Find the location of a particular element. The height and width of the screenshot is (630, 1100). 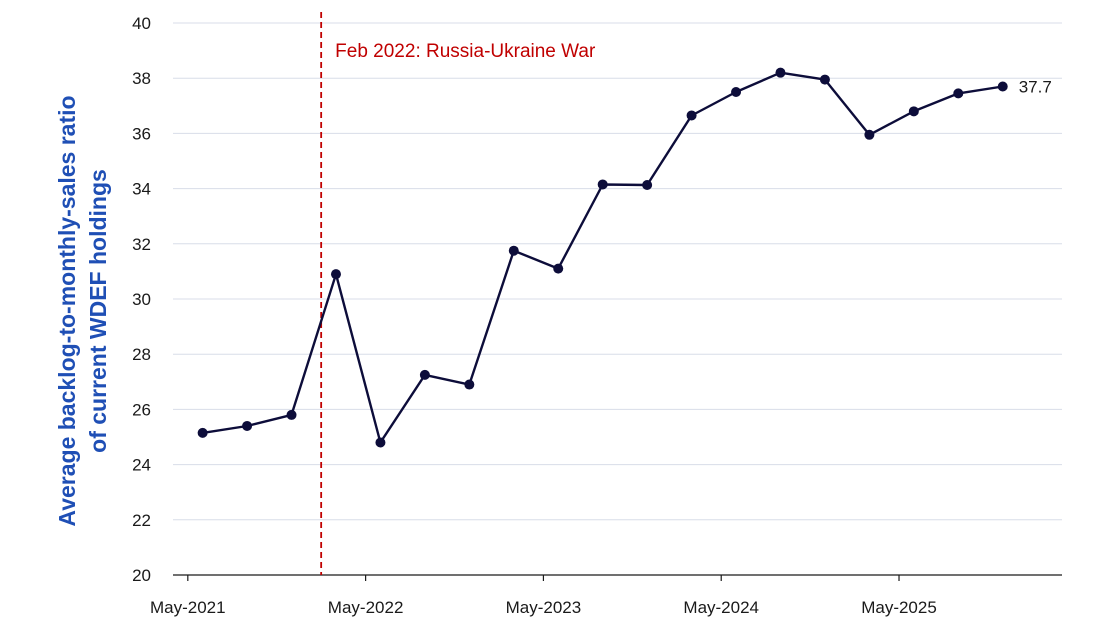

y-tick-label: 24 is located at coordinates (141, 465).